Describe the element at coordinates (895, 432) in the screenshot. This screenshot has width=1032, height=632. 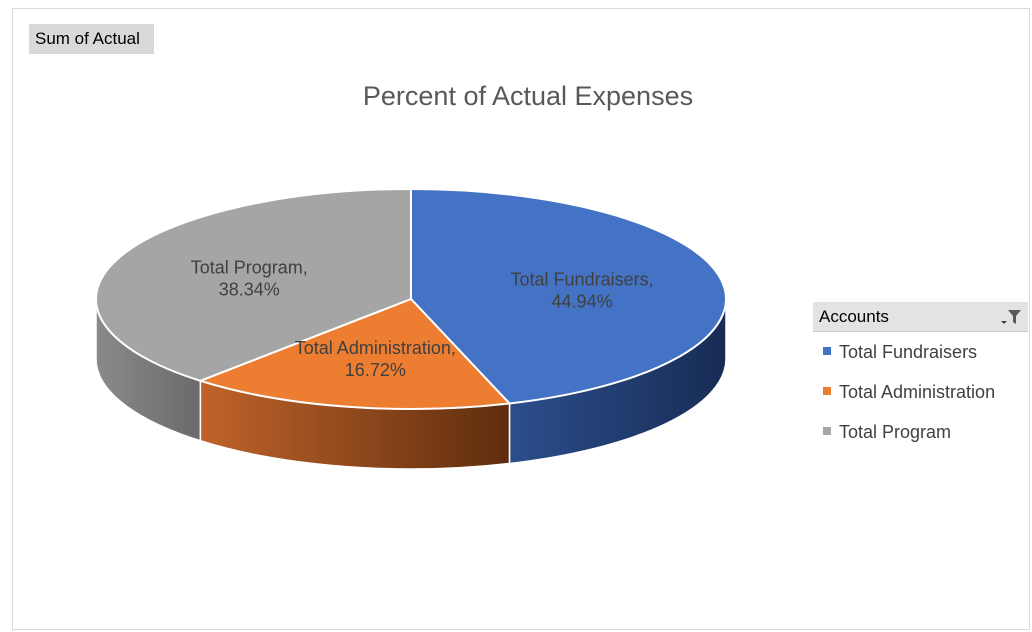
I see `legend-label: Total Program` at that location.